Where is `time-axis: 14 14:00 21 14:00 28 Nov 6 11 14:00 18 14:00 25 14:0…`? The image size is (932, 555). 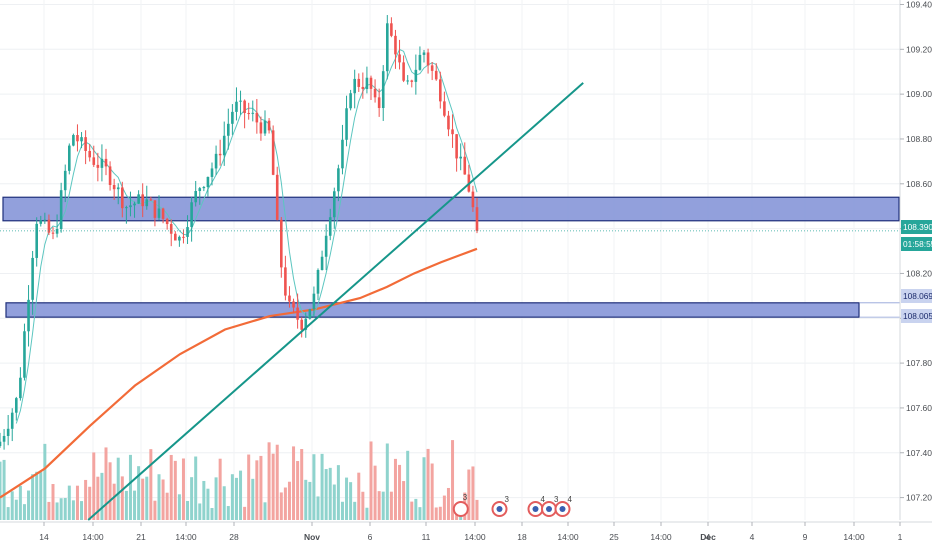
time-axis: 14 14:00 21 14:00 28 Nov 6 11 14:00 18 14:00 25 14:0… is located at coordinates (466, 531).